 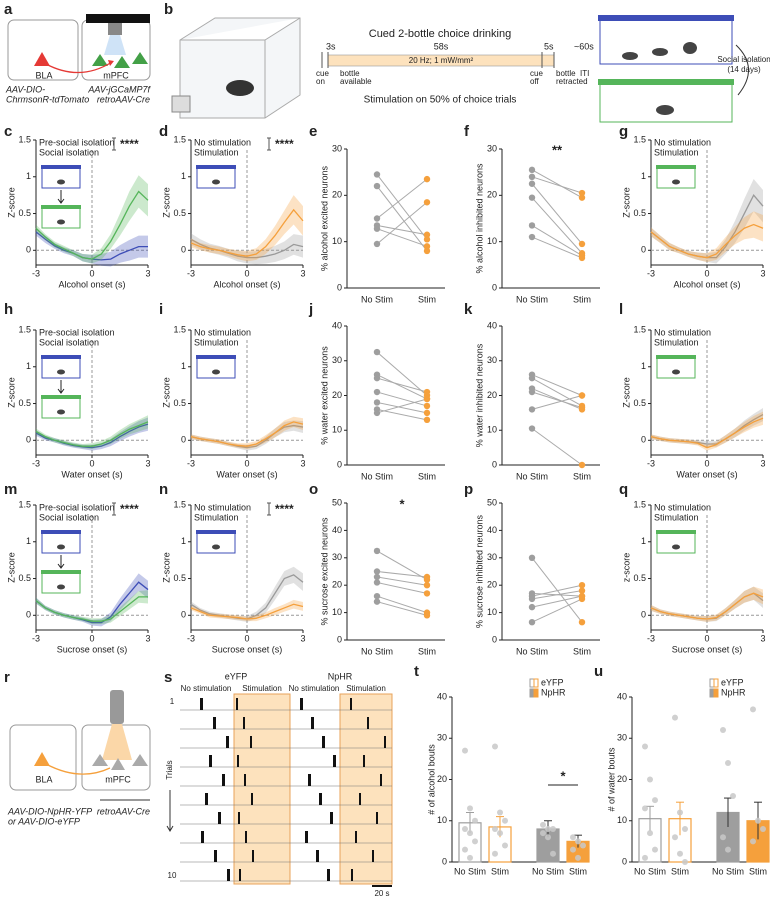 What do you see at coordinates (324, 571) in the screenshot?
I see `y-axis-label: % sucrose excited neurons` at bounding box center [324, 571].